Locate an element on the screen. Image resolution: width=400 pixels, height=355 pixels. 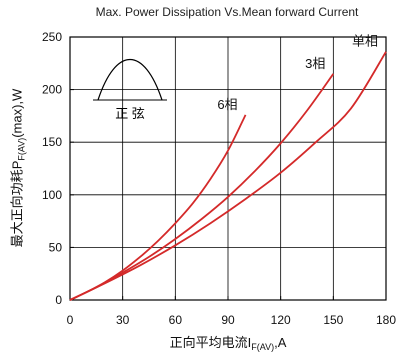
y-tick-label: 250 is located at coordinates (52, 37).